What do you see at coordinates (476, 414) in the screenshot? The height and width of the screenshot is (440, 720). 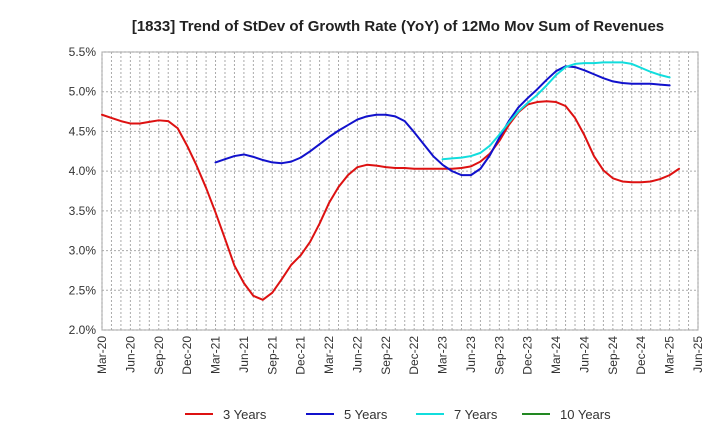 I see `legend-label: 7 Years` at bounding box center [476, 414].